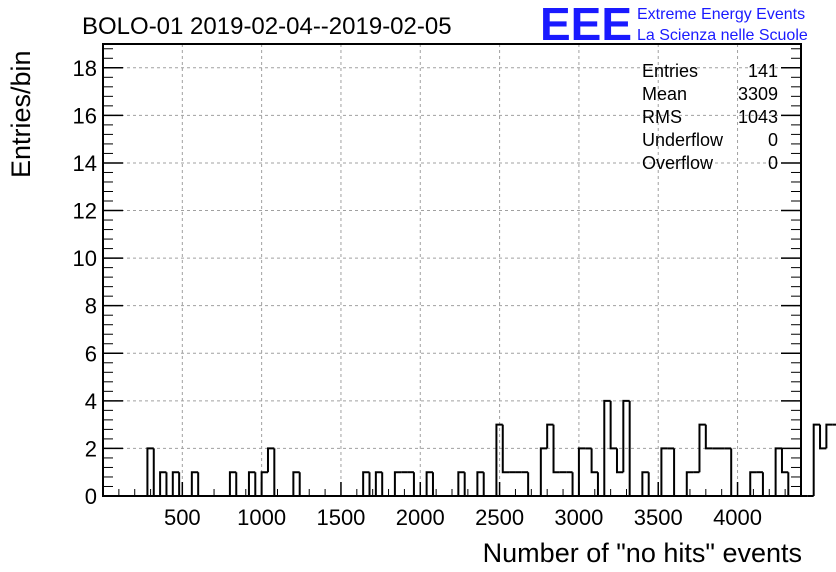 Image resolution: width=836 pixels, height=572 pixels. What do you see at coordinates (763, 71) in the screenshot?
I see `stat-value: 141` at bounding box center [763, 71].